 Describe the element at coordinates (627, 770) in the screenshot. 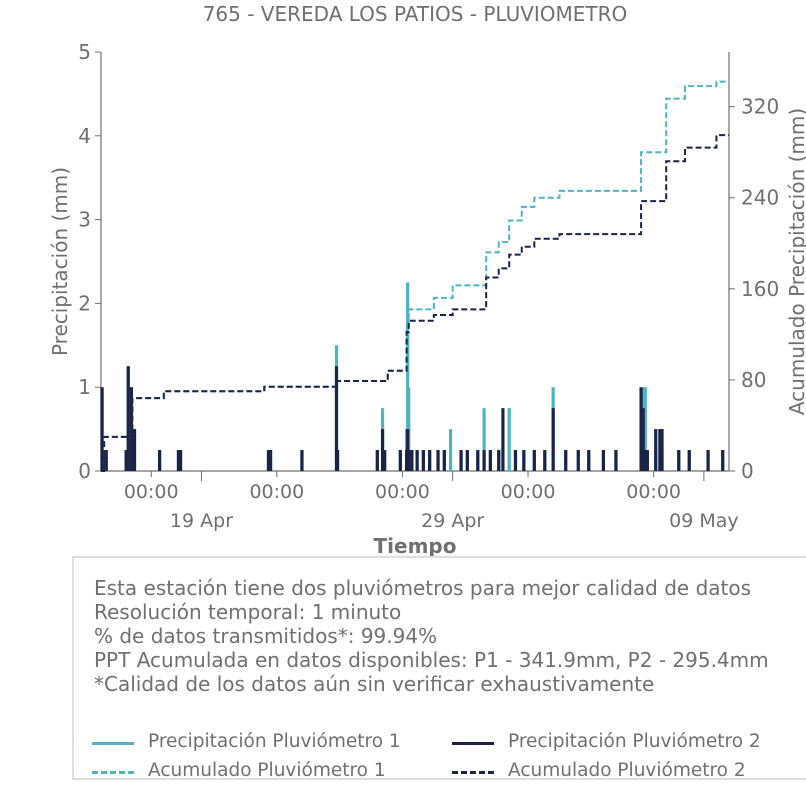

I see `legend-label: Acumulado Pluviómetro 2` at that location.